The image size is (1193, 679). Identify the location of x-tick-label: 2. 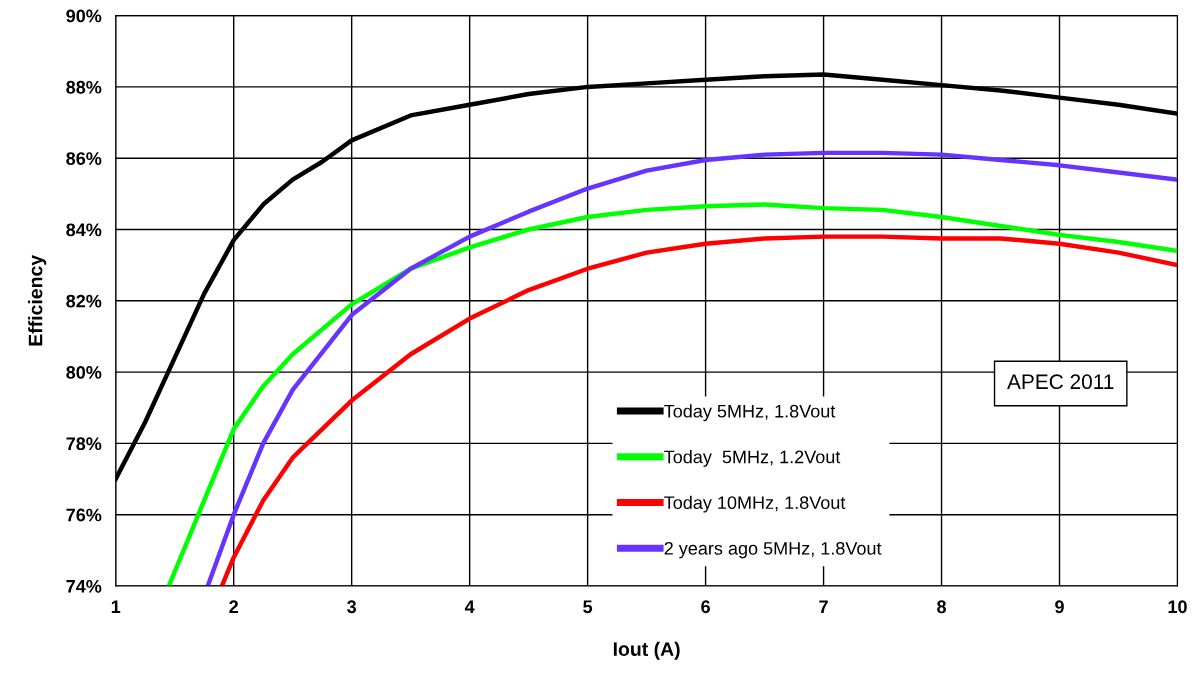
(233, 606).